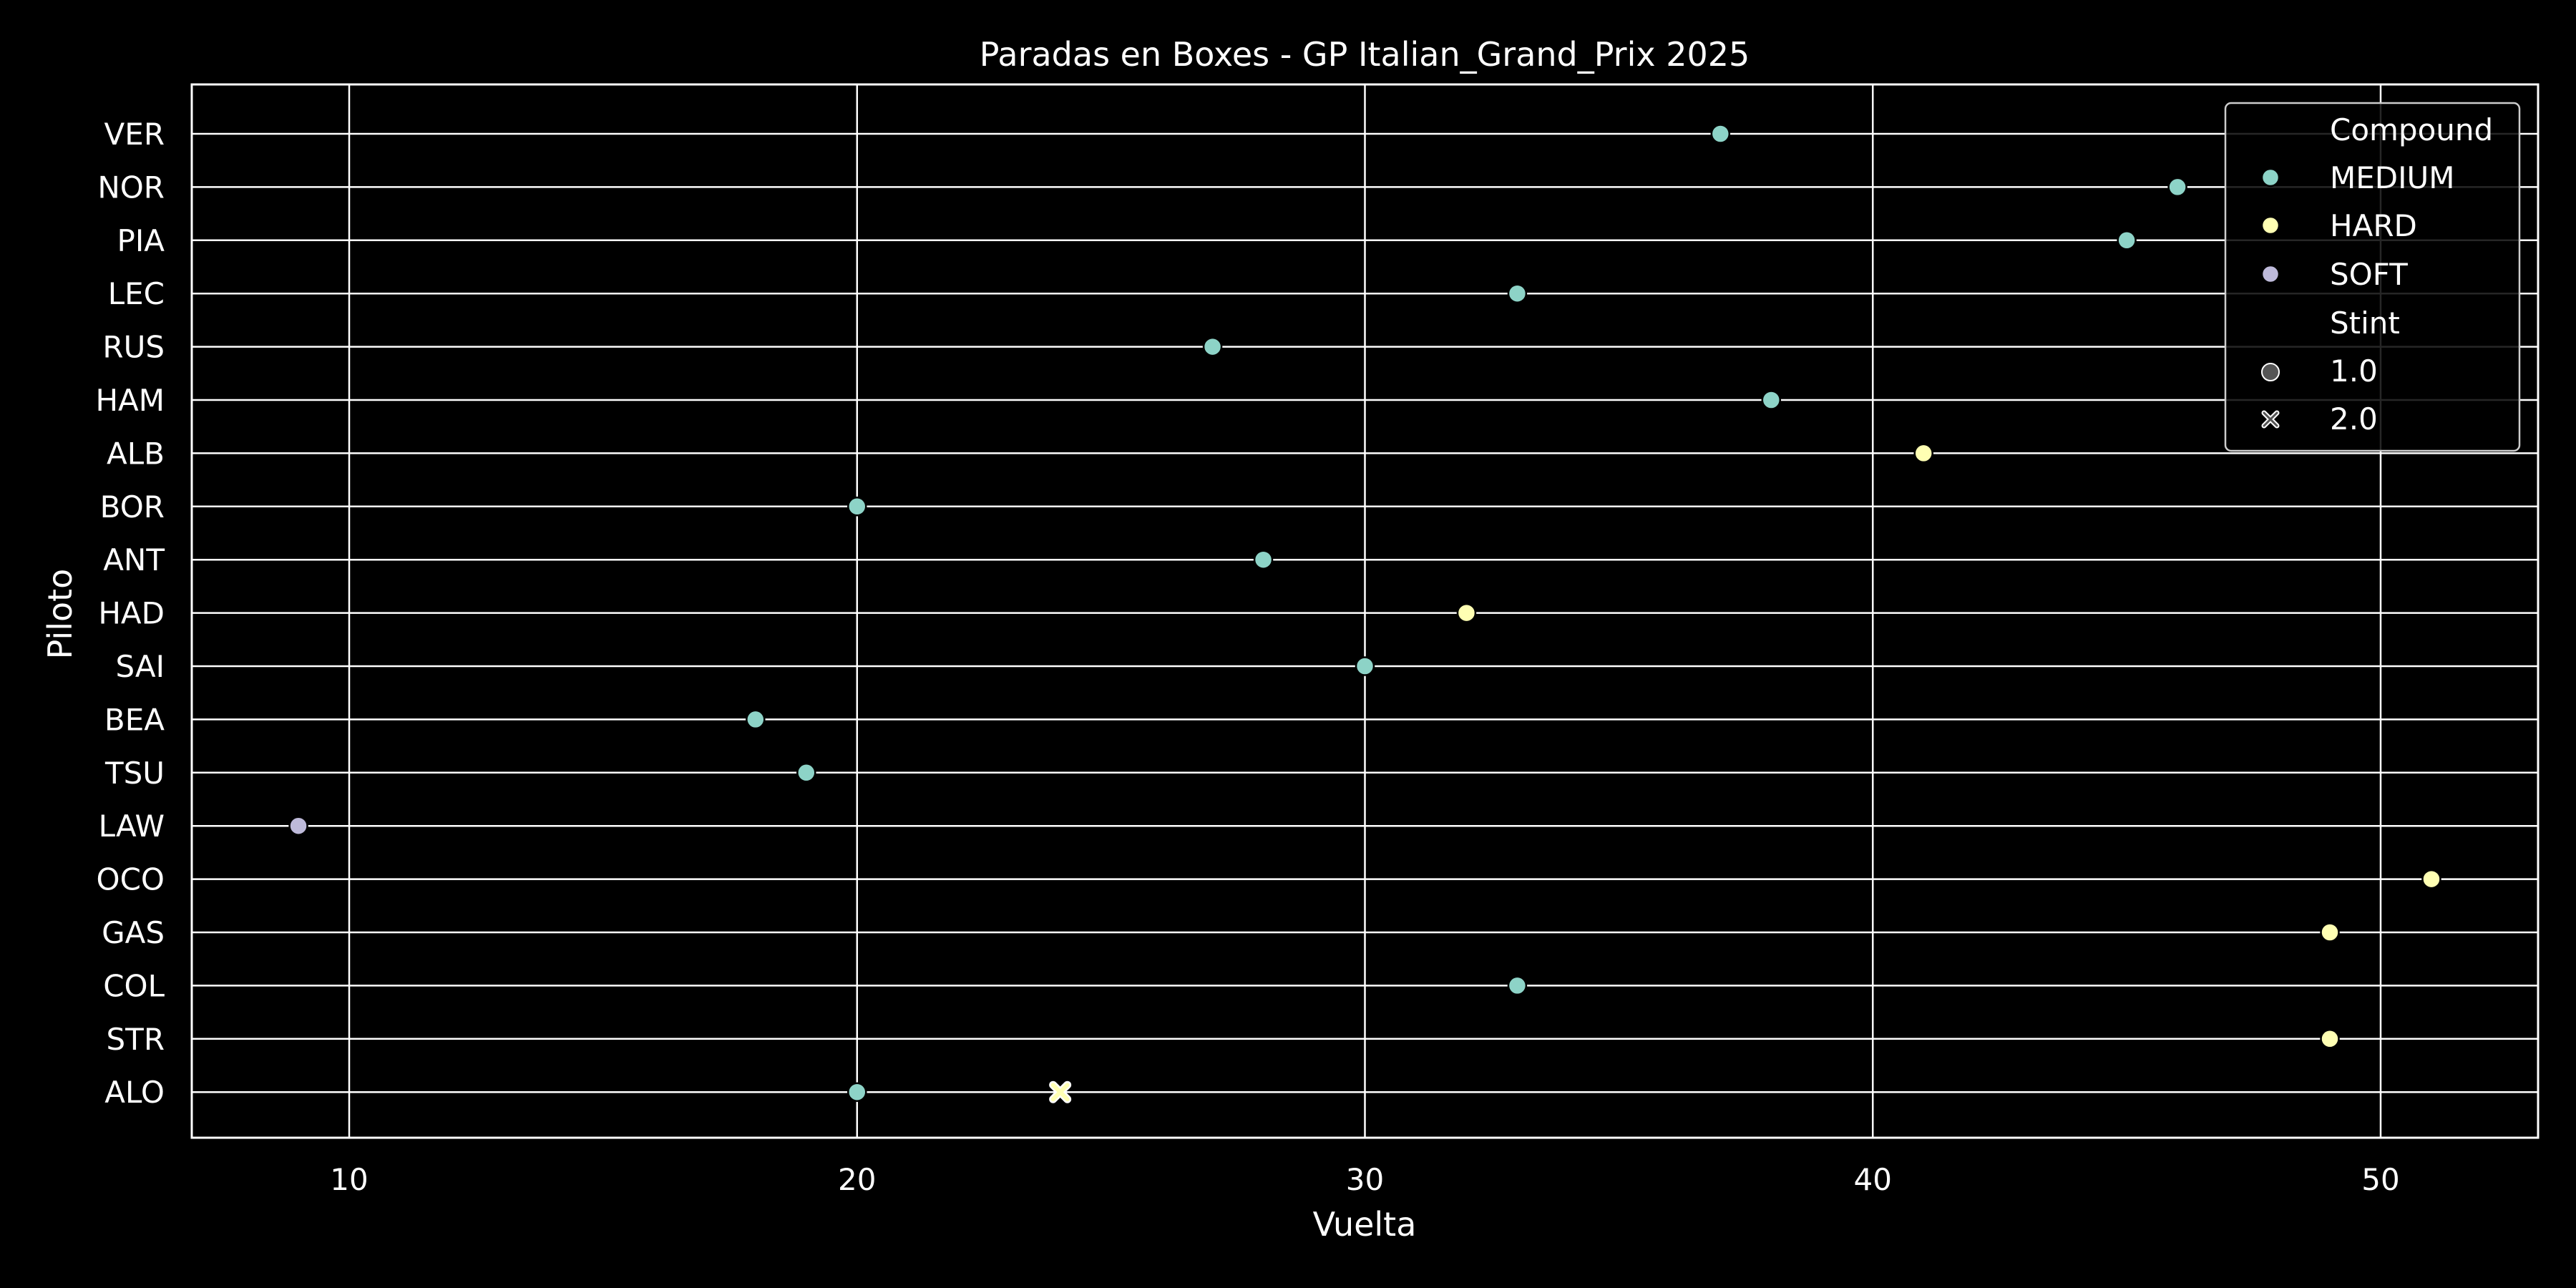  I want to click on x-axis-ticks: 10 20 30 40 50, so click(1364, 1179).